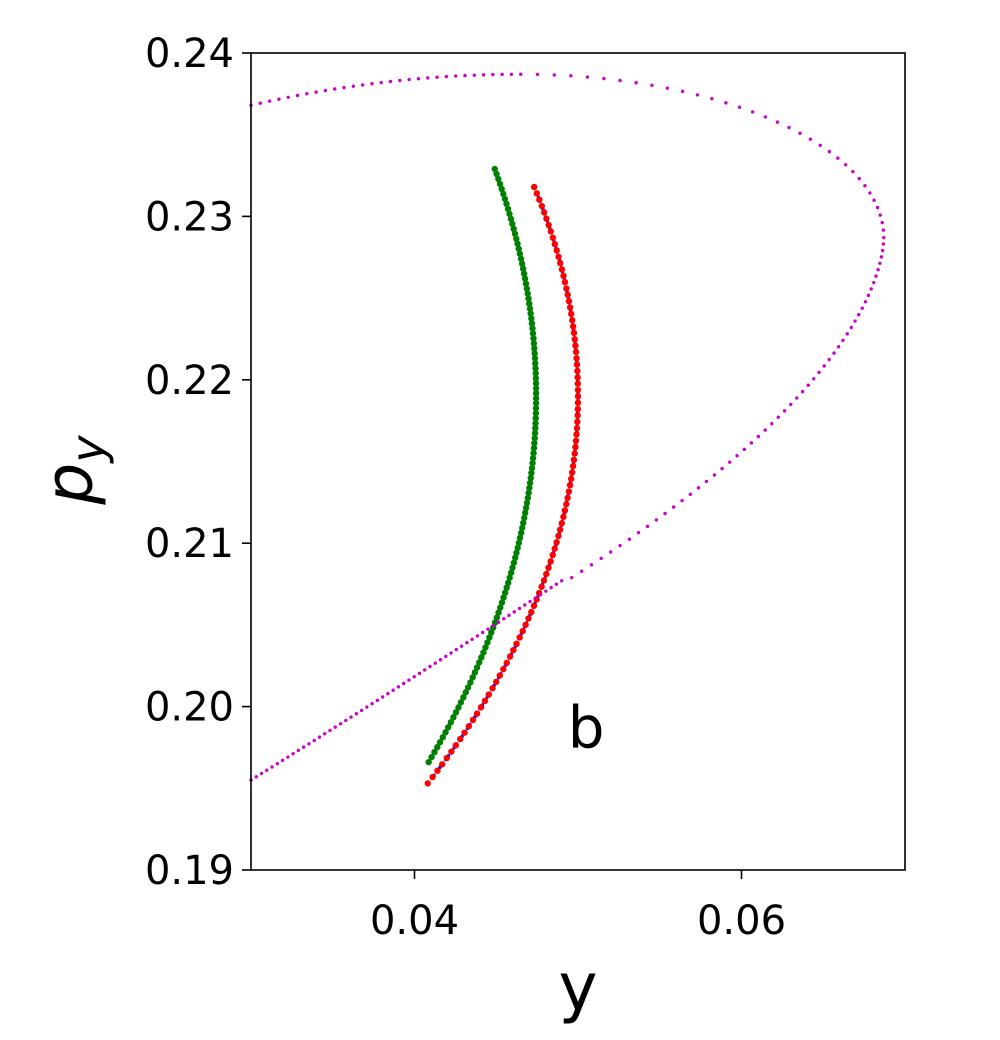 Image resolution: width=1000 pixels, height=1040 pixels. Describe the element at coordinates (414, 921) in the screenshot. I see `x-tick-label: 0.04` at that location.